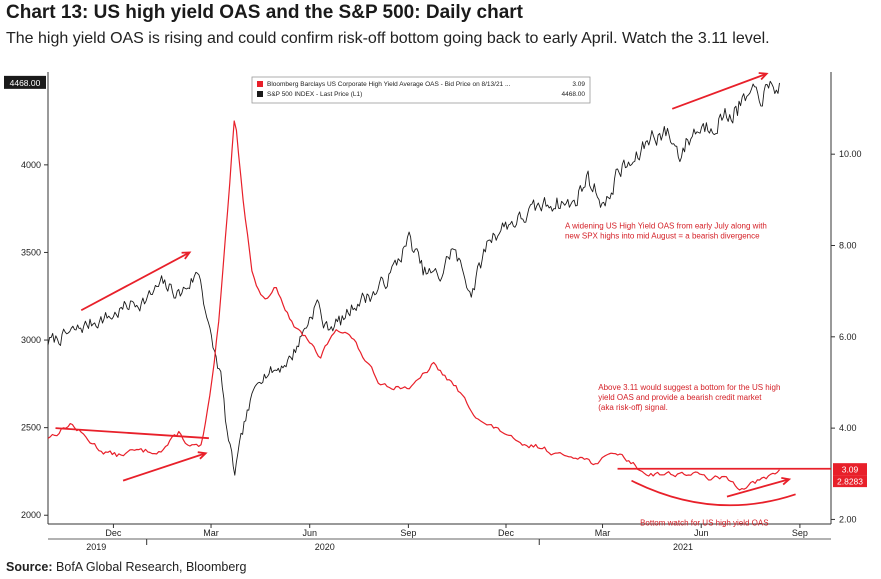 This screenshot has height=579, width=881. I want to click on right-tick-label: 10.00, so click(850, 154).